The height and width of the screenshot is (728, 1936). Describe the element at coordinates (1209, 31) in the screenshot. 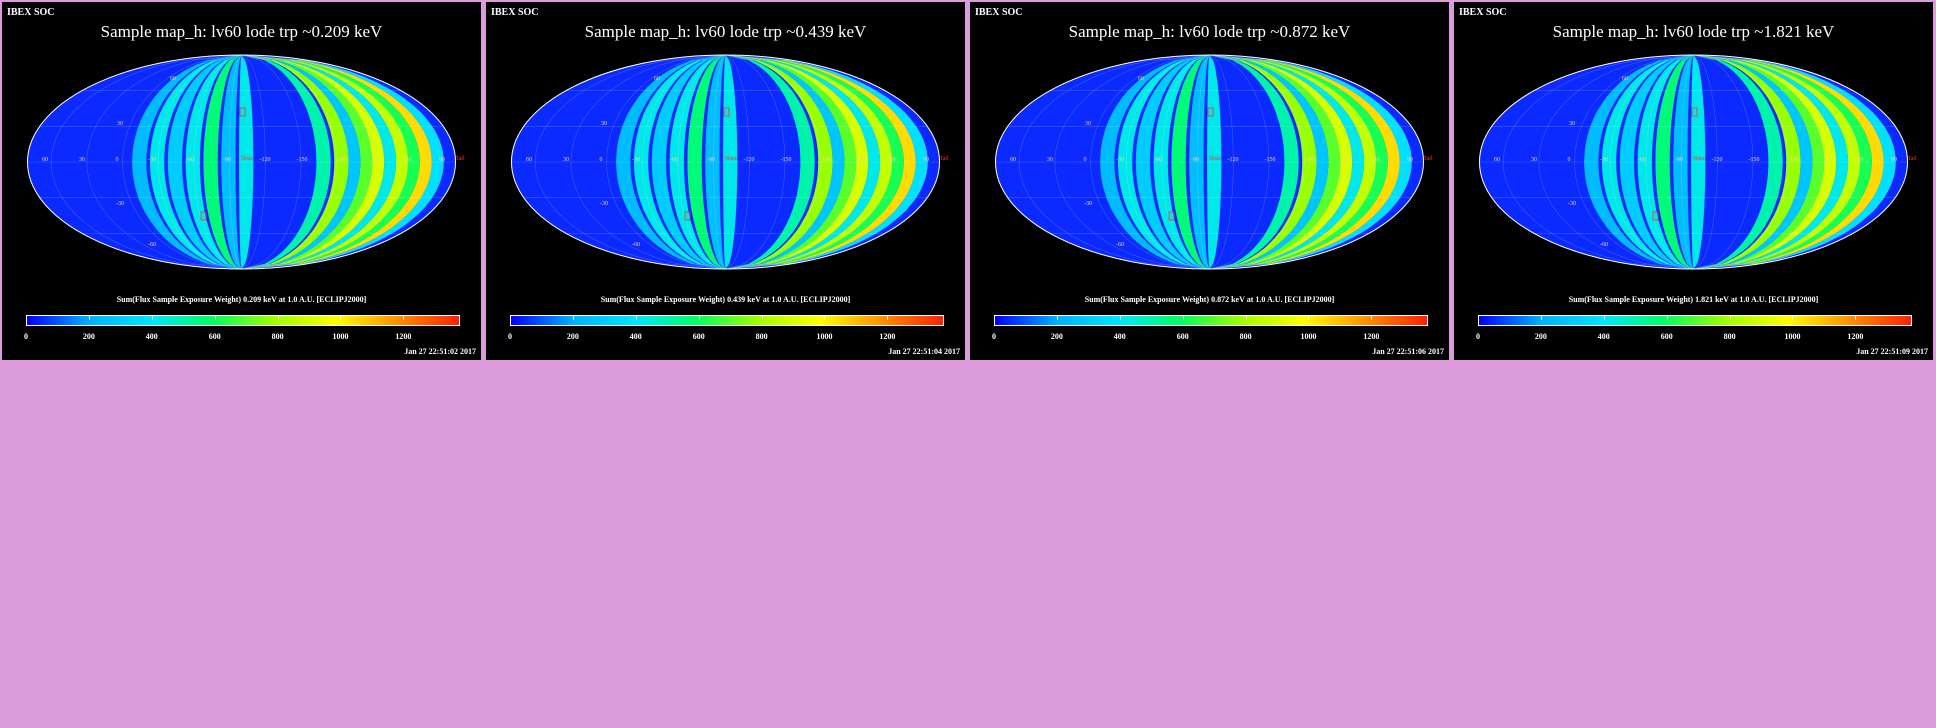

I see `panel-title: Sample map_h: lv60 lode trp ~0.872 keV` at that location.